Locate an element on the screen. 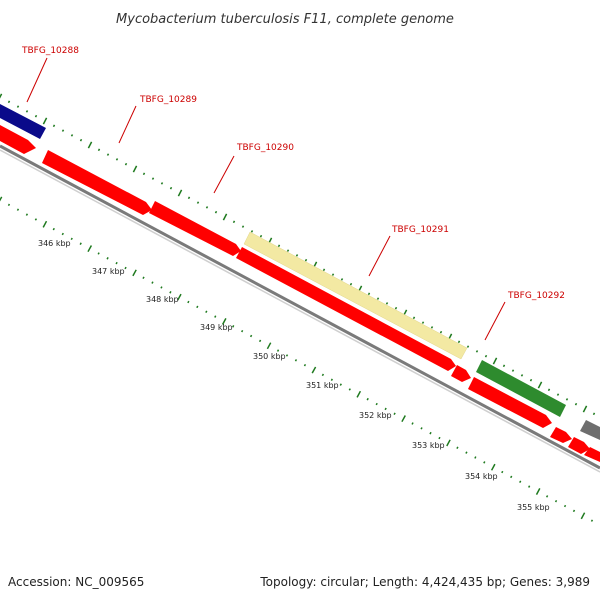 The image size is (600, 600). kbp-label: 355 kbp is located at coordinates (533, 507).